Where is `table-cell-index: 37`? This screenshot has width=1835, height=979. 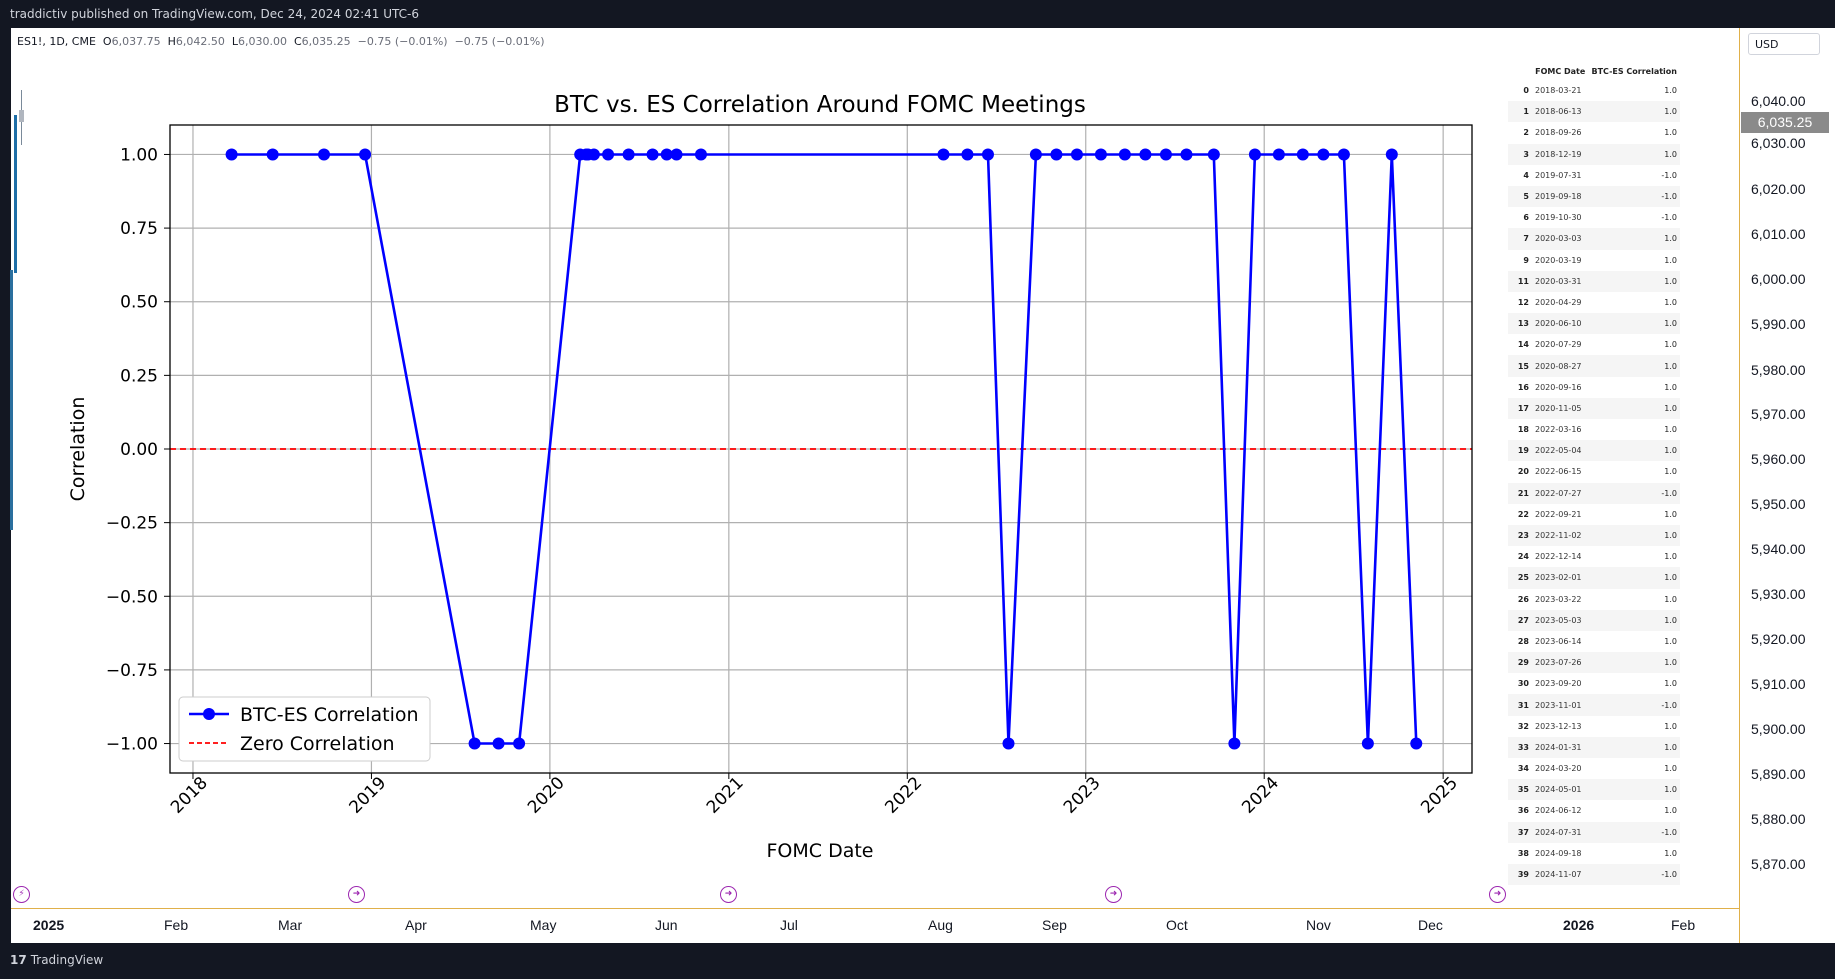 table-cell-index: 37 is located at coordinates (1520, 832).